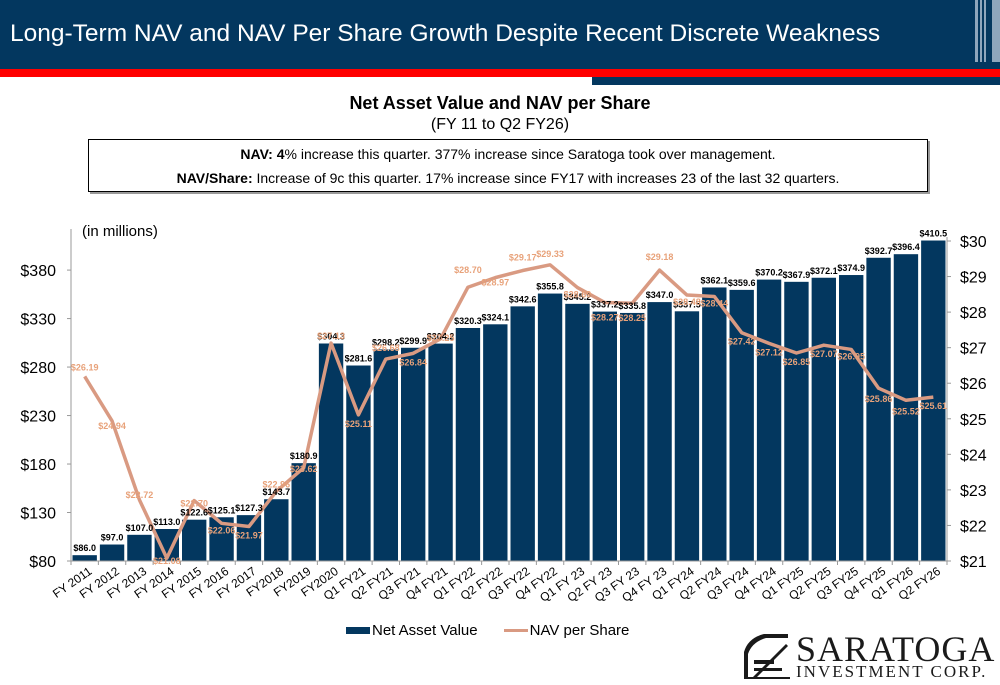 This screenshot has height=685, width=1000. I want to click on right-tick-label: $24, so click(973, 455).